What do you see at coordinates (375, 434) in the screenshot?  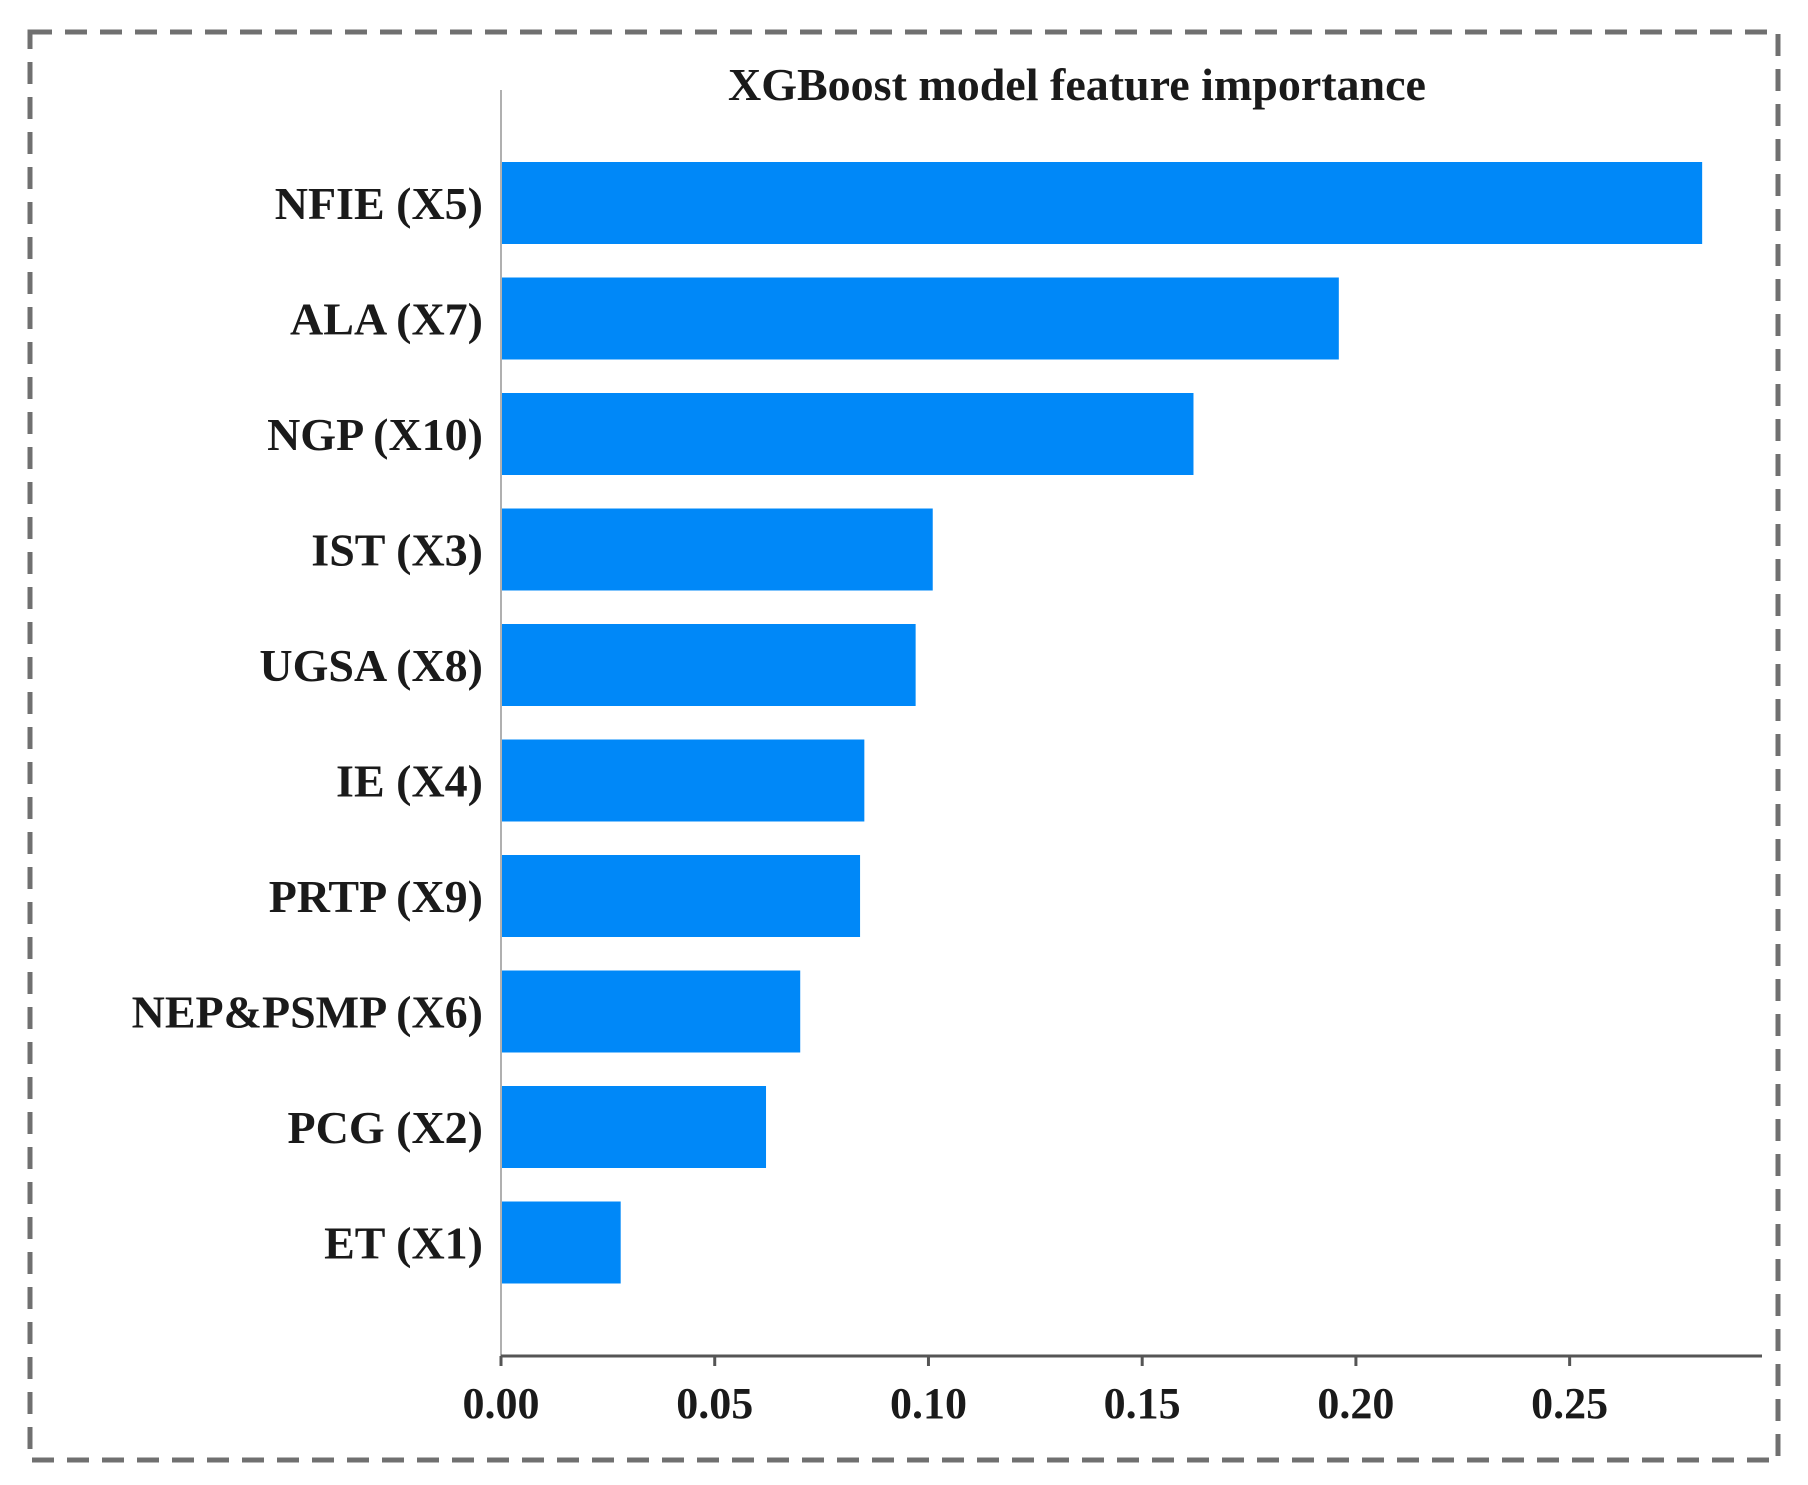 I see `category-label-2: NGP (X10)` at bounding box center [375, 434].